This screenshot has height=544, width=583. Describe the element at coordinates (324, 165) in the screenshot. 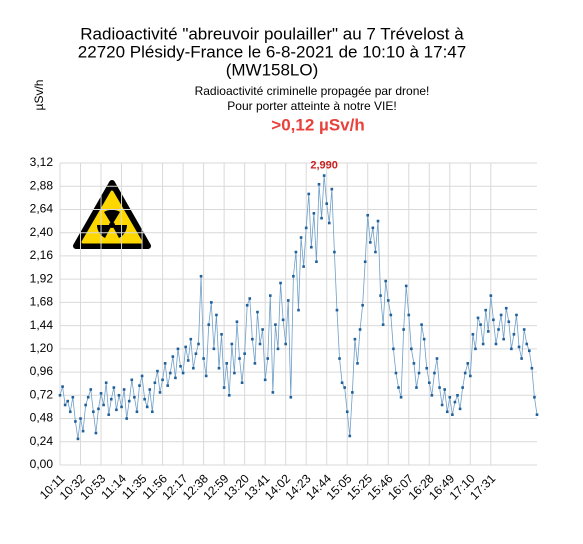

I see `value-label: 2,990` at that location.